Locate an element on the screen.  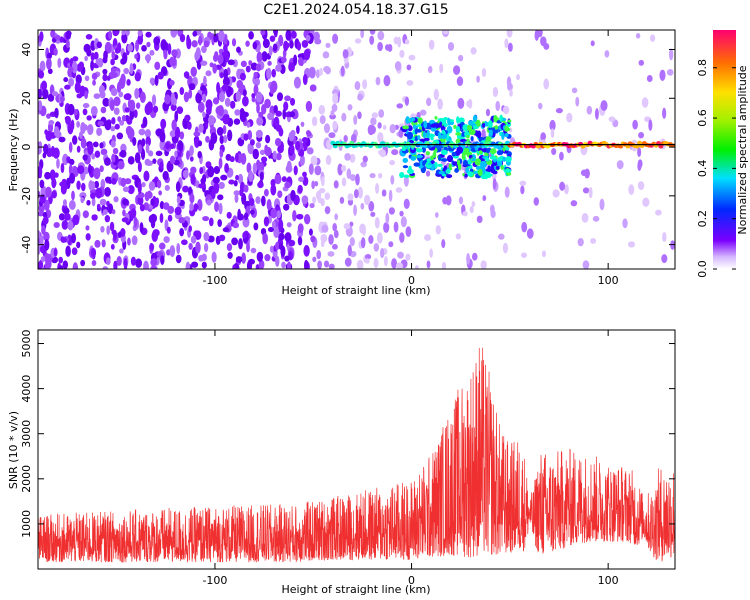
x-tick-label: 100 is located at coordinates (608, 280).